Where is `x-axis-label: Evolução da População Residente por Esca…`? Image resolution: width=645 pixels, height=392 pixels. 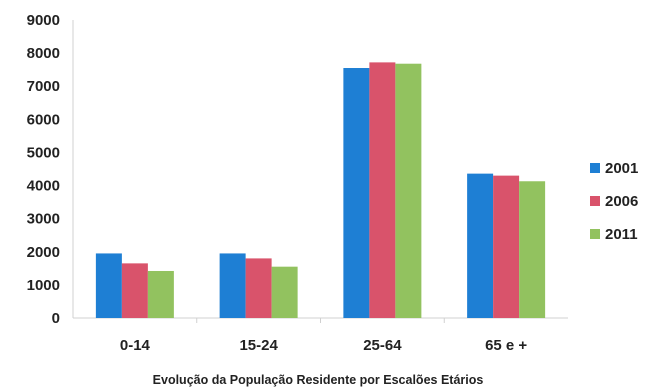 x-axis-label: Evolução da População Residente por Esca… is located at coordinates (318, 380).